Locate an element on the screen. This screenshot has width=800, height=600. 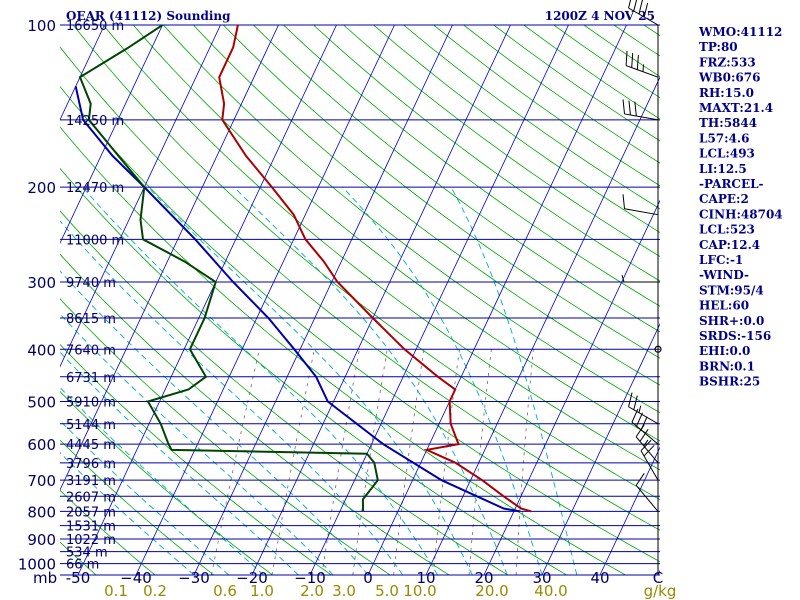
height-label: 9740 m is located at coordinates (91, 283).